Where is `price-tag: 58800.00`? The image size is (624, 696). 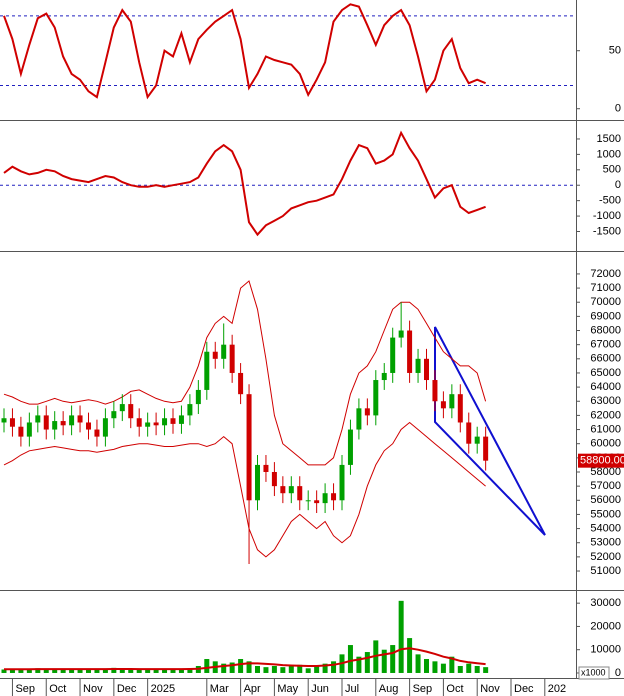 price-tag: 58800.00 is located at coordinates (601, 460).